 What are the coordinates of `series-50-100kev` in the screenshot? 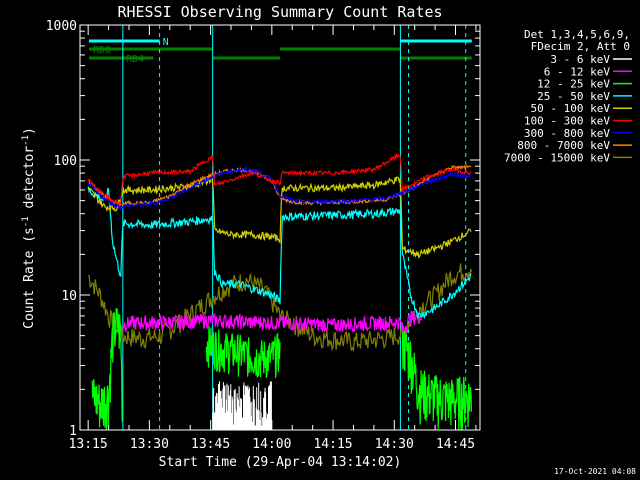 It's located at (280, 217).